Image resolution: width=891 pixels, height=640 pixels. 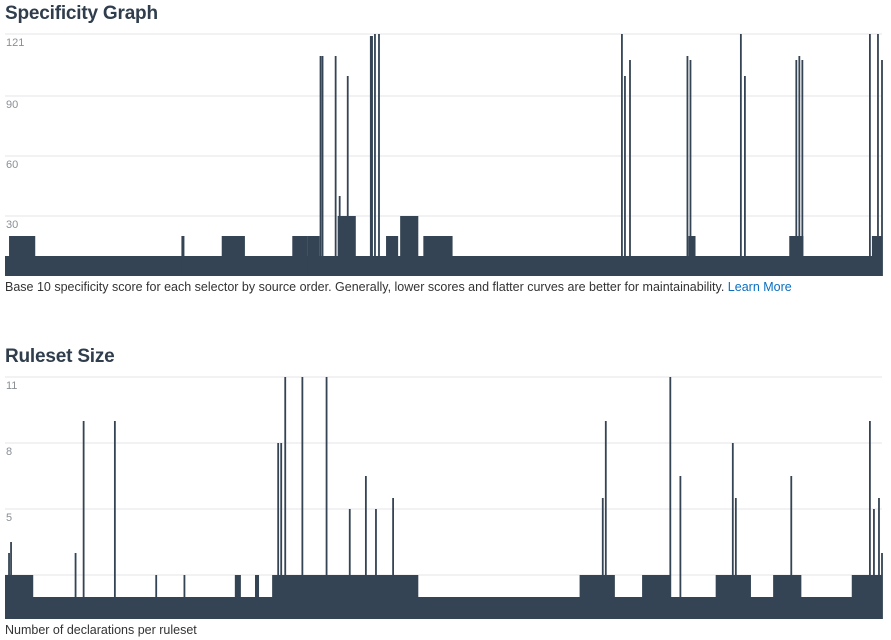 What do you see at coordinates (101, 630) in the screenshot?
I see `ruleset-caption: Number of declarations per ruleset` at bounding box center [101, 630].